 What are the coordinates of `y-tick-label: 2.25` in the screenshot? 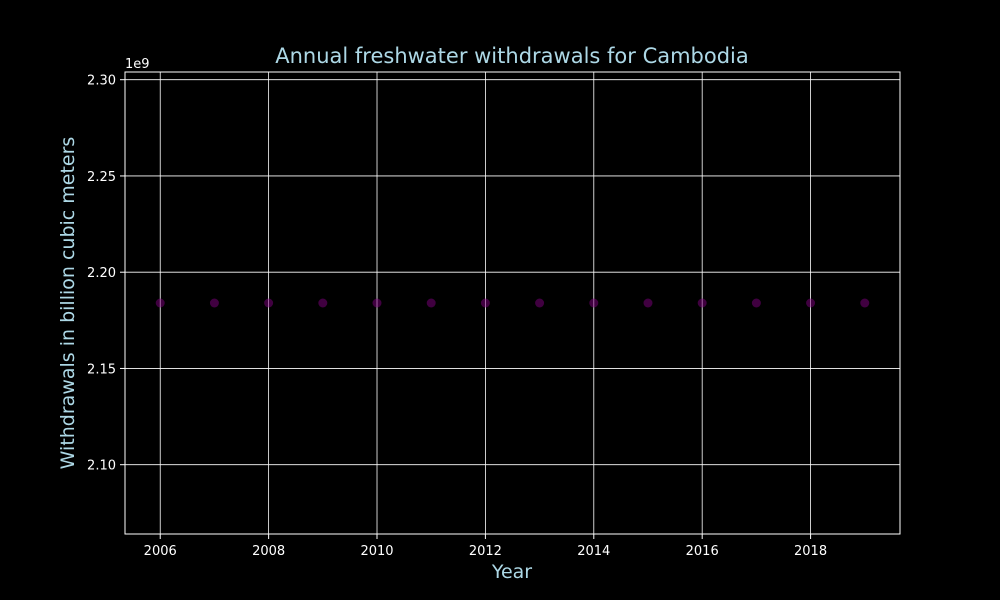 It's located at (101, 177).